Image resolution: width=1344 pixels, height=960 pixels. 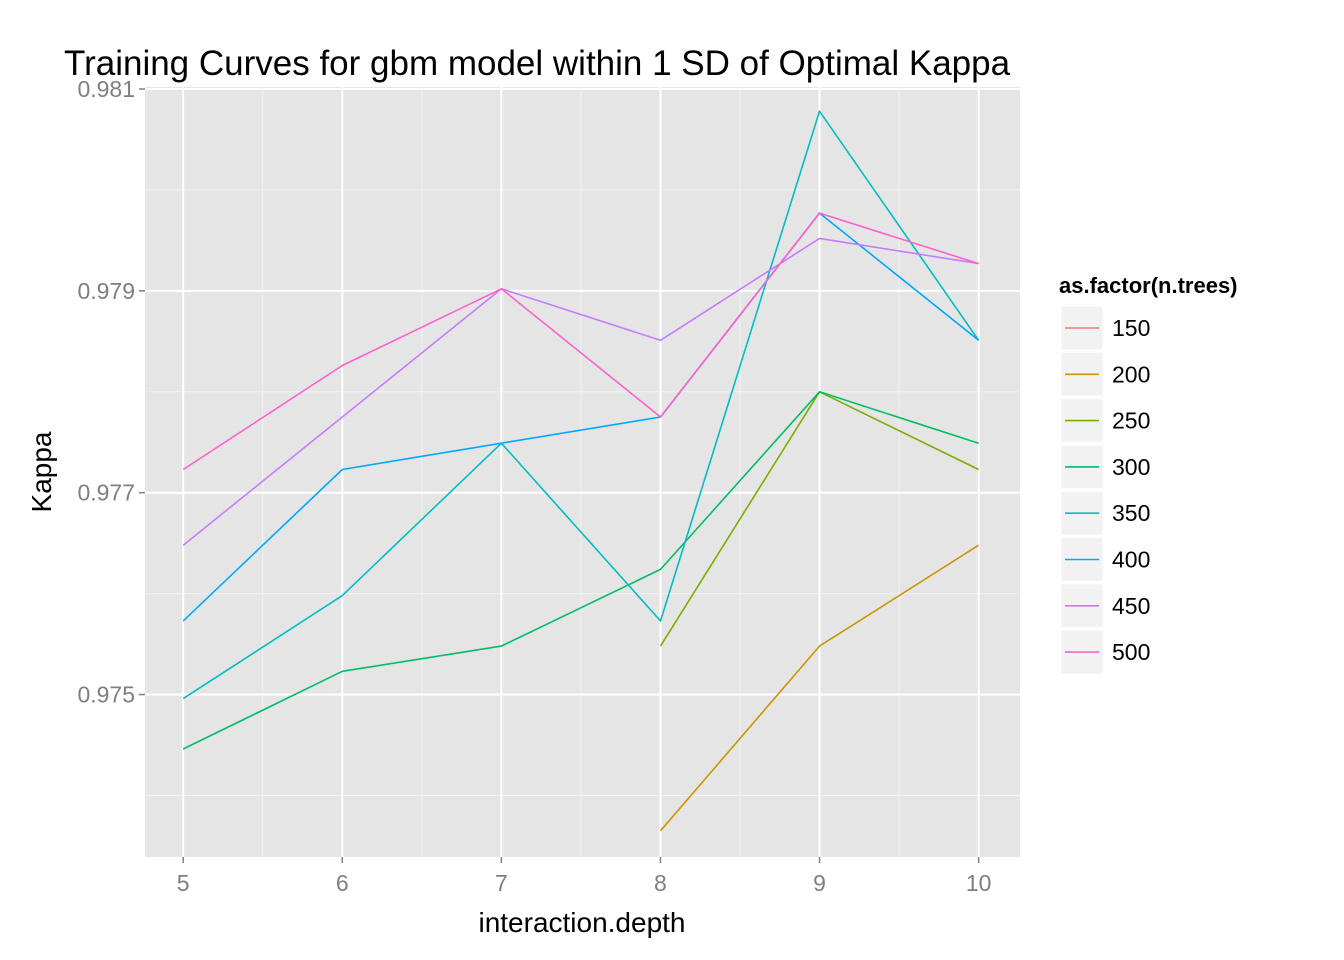 What do you see at coordinates (581, 922) in the screenshot?
I see `x-axis-label: interaction.depth` at bounding box center [581, 922].